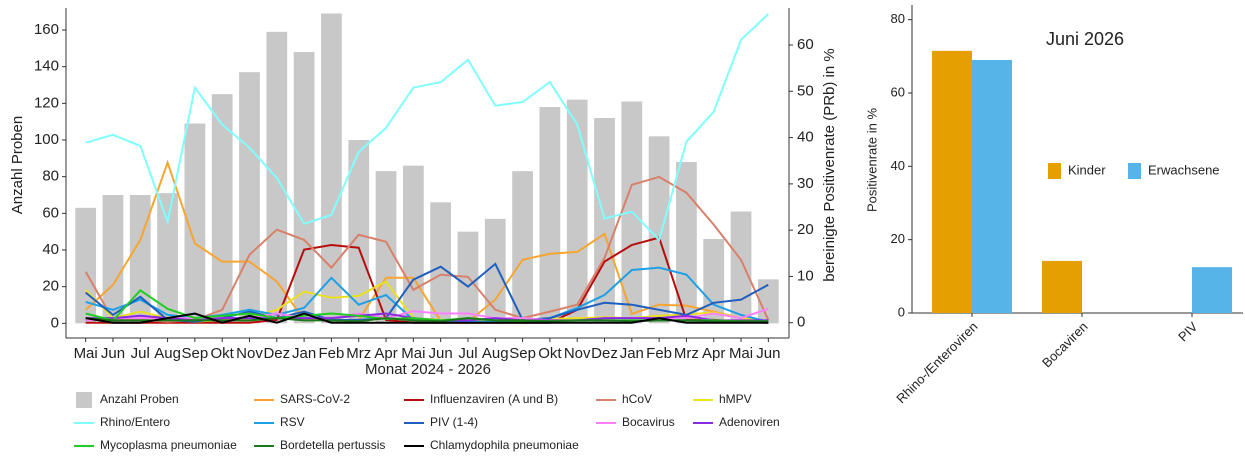 The width and height of the screenshot is (1245, 456). Describe the element at coordinates (504, 445) in the screenshot. I see `legend-label: Chlamydophila pneumoniae` at that location.